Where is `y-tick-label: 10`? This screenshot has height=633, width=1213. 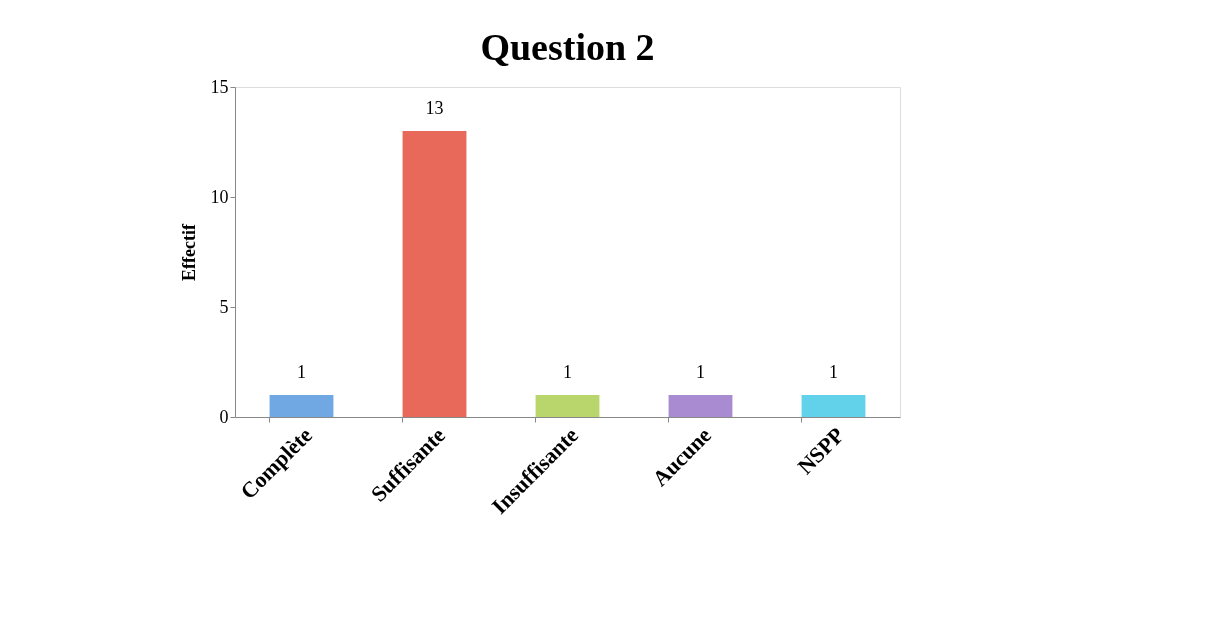
y-tick-label: 10 is located at coordinates (219, 196).